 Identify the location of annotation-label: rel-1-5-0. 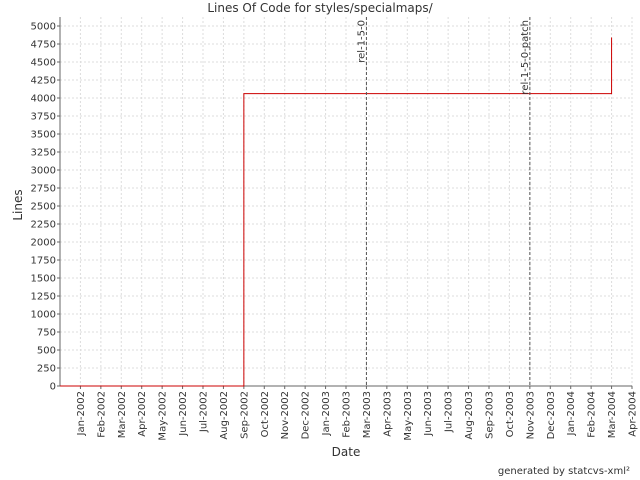
(361, 41).